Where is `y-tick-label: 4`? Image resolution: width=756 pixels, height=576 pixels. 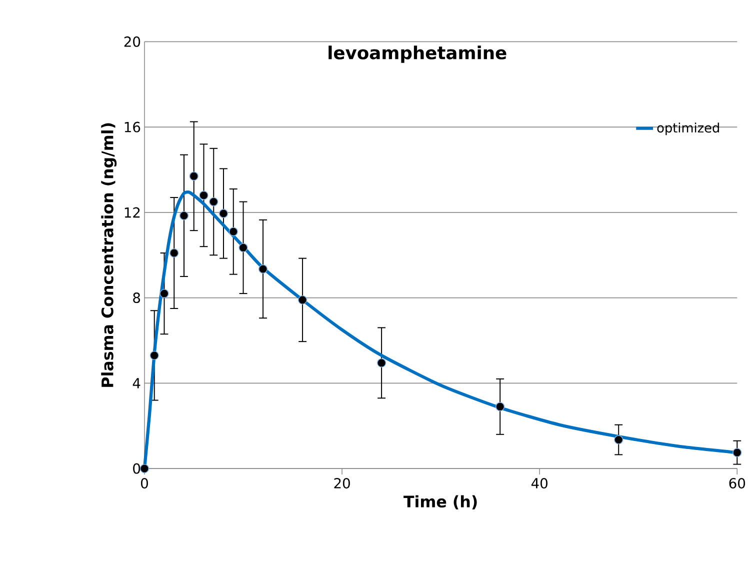
y-tick-label: 4 is located at coordinates (136, 383).